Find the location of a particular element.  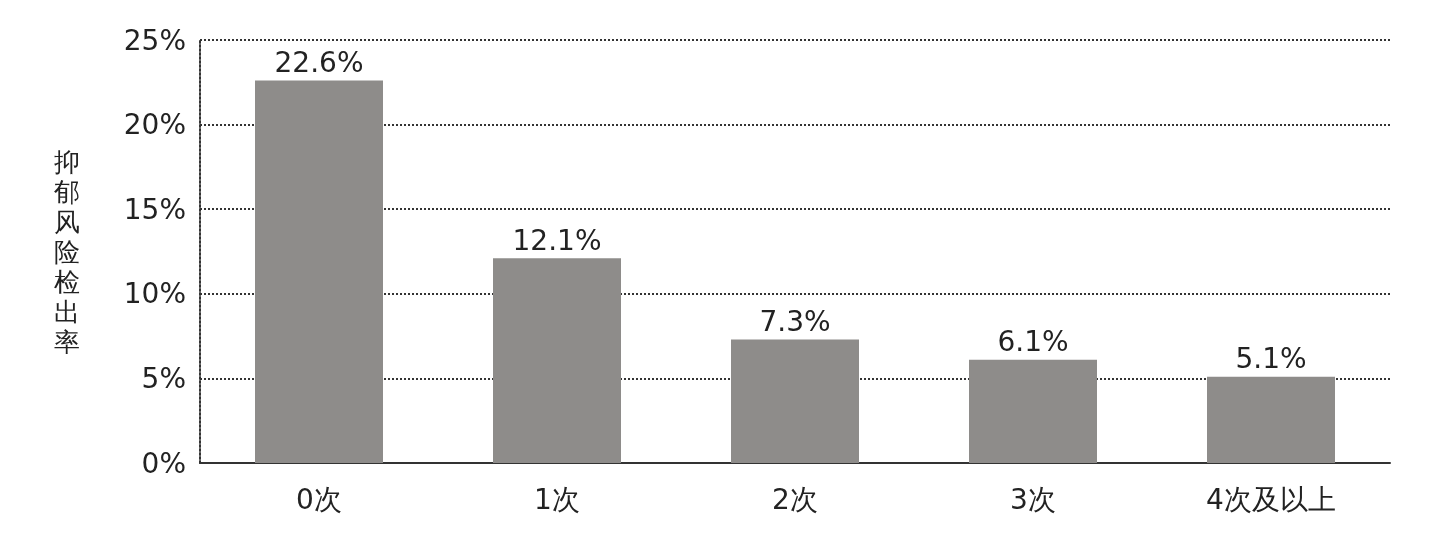

y-tick-label: 5% is located at coordinates (163, 378).